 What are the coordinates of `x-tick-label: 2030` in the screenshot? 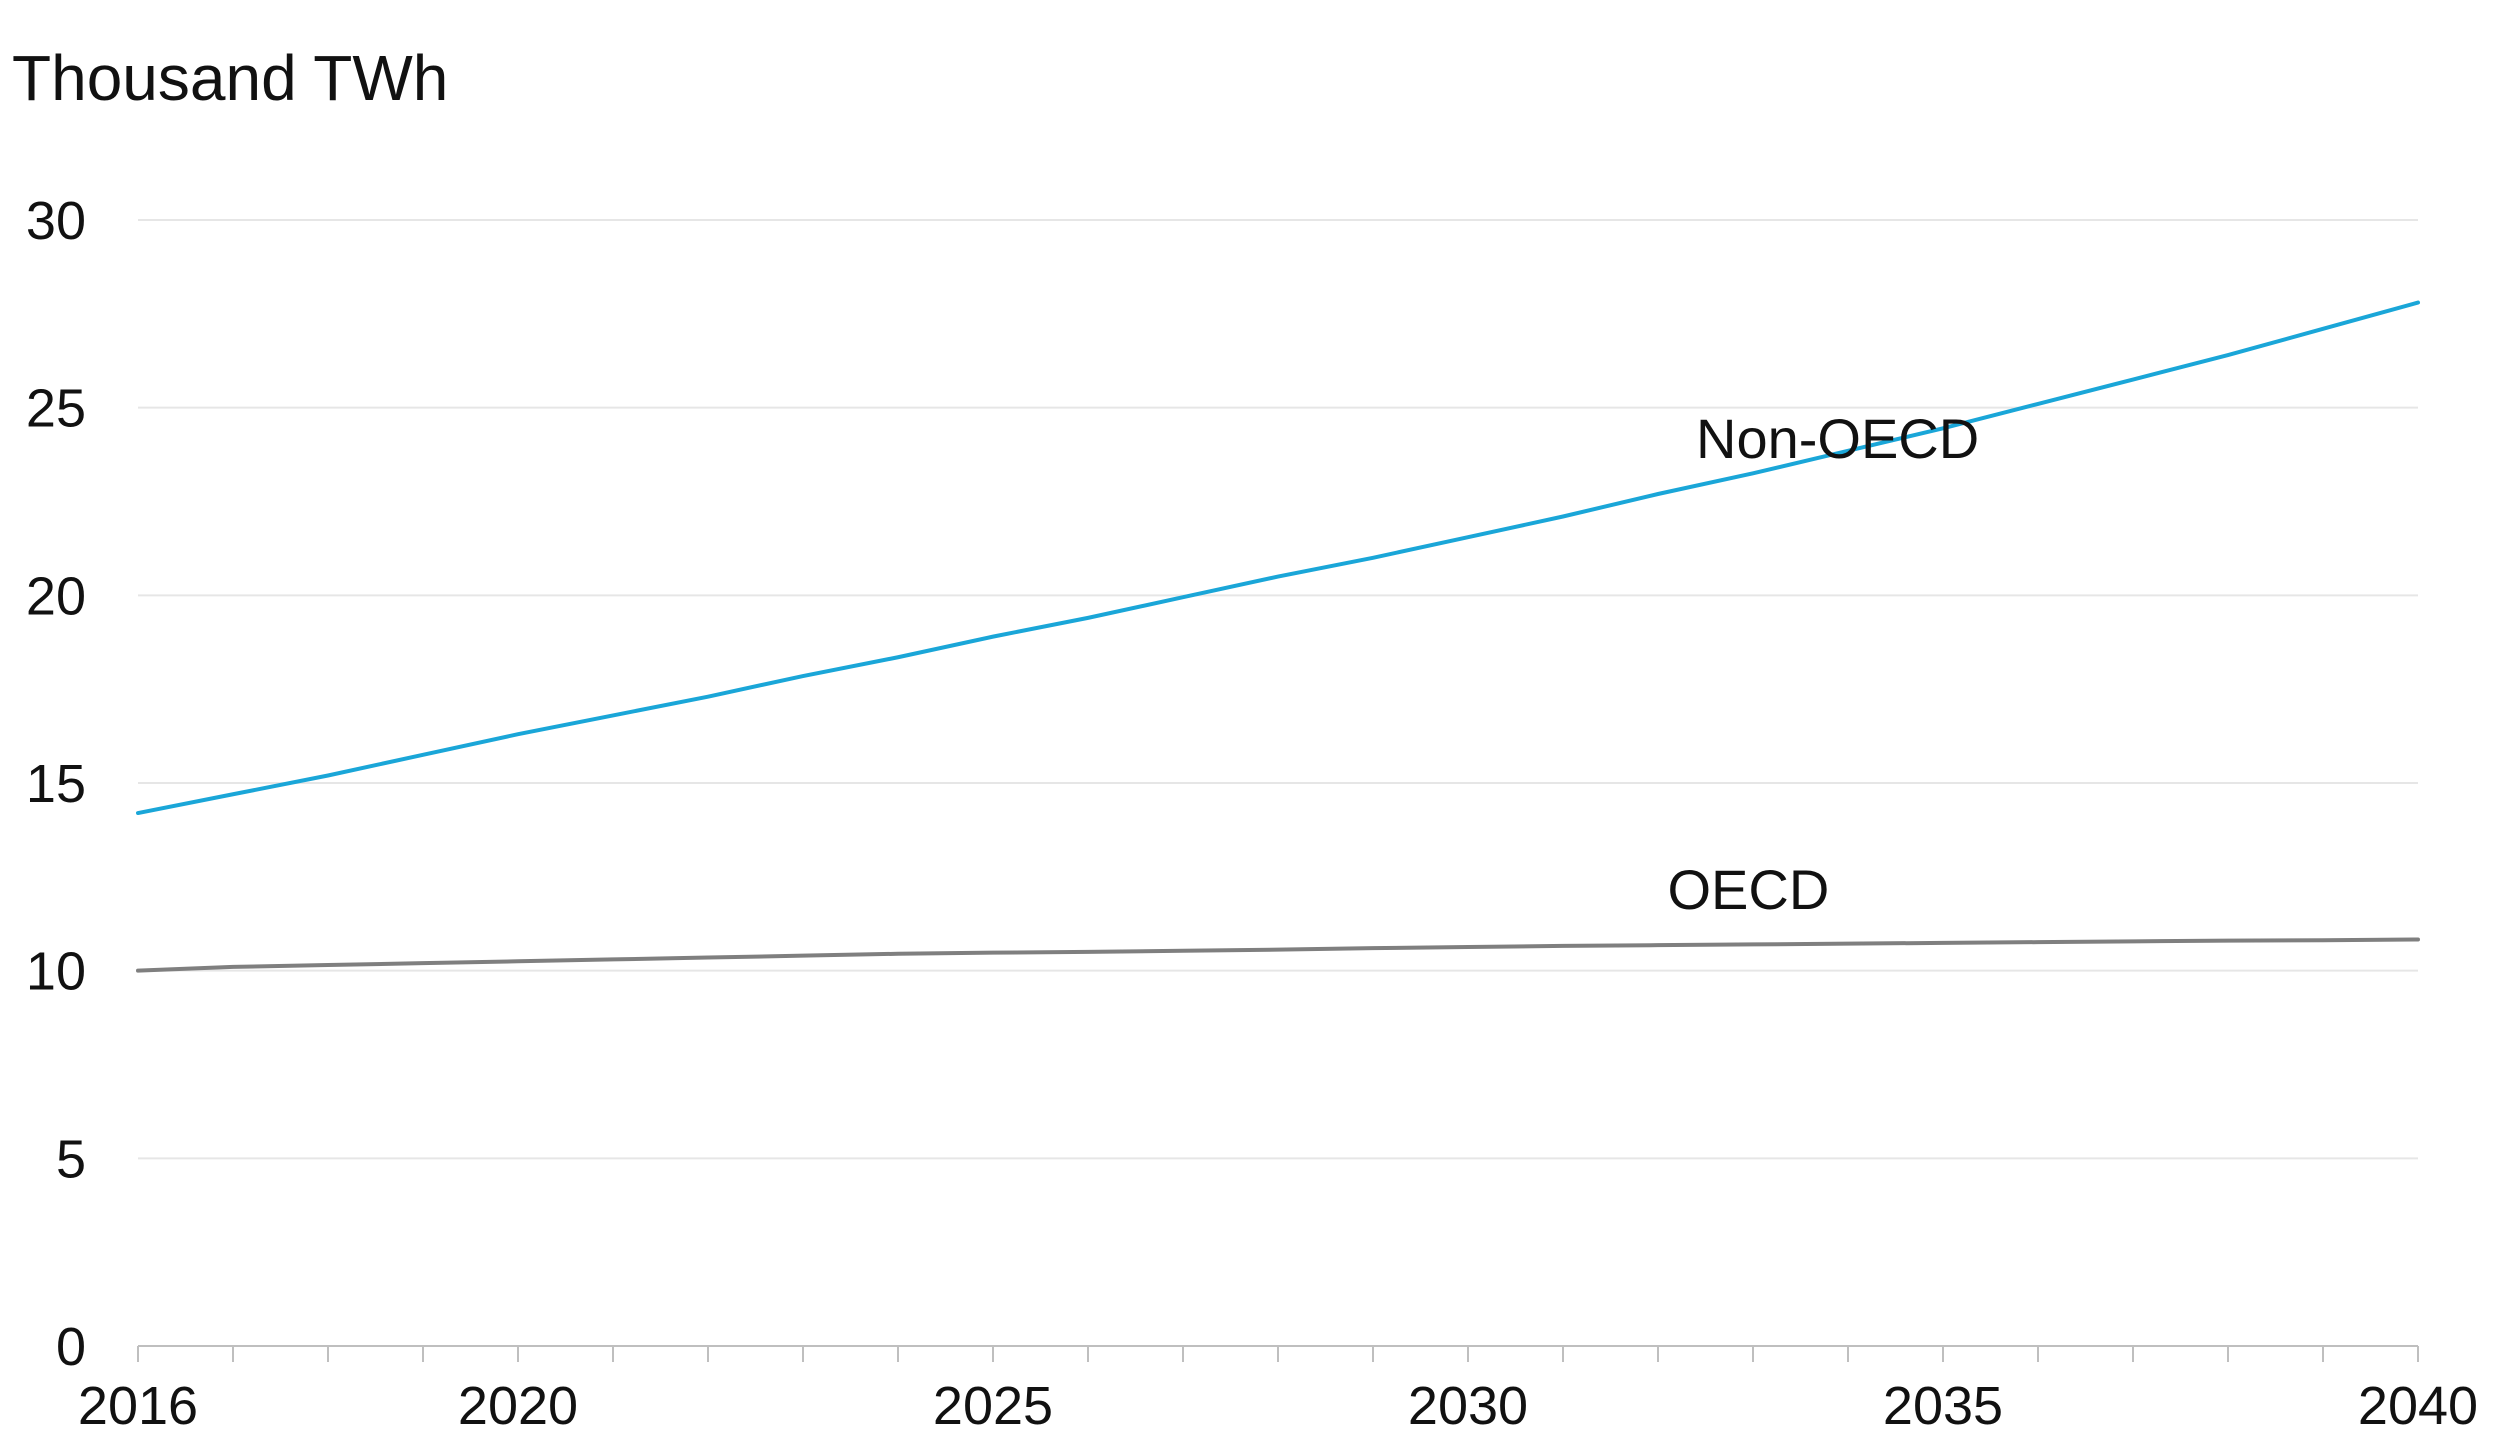 It's located at (1468, 1406).